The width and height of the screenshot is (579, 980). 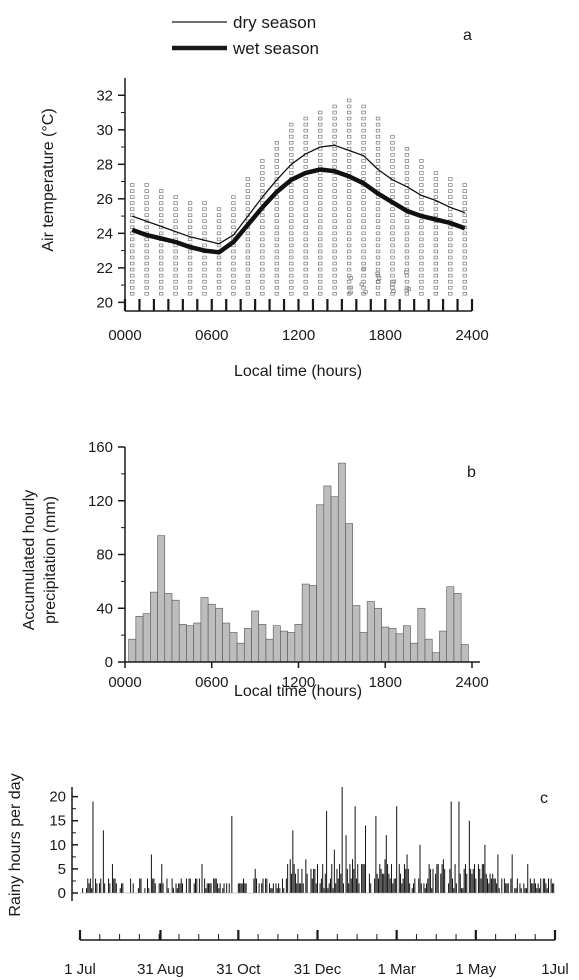 What do you see at coordinates (298, 194) in the screenshot?
I see `series-line-dry-season` at bounding box center [298, 194].